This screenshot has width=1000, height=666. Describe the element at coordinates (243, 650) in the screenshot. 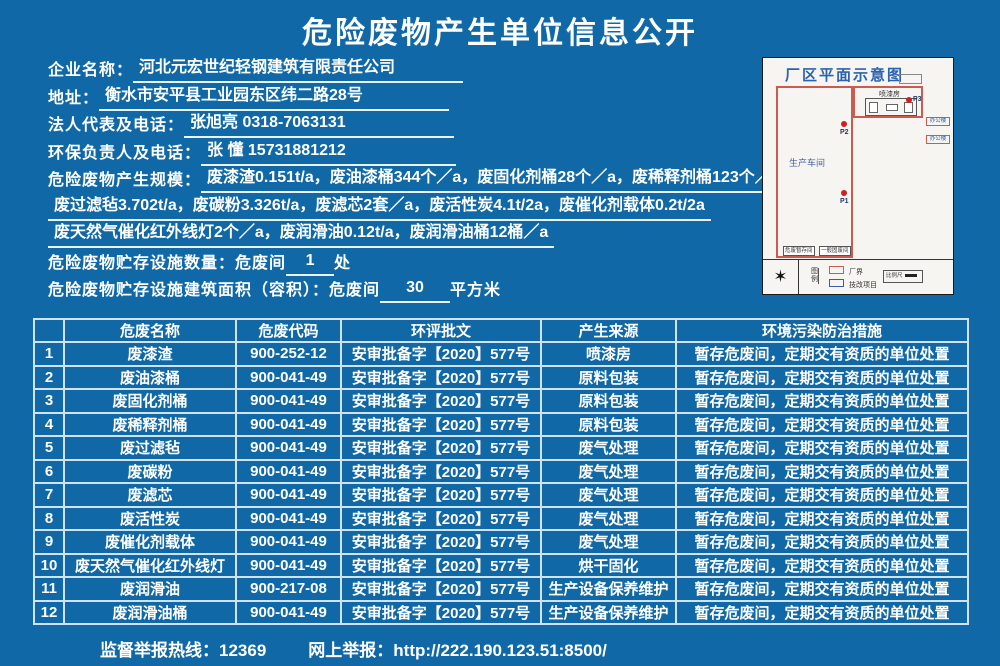

I see `hotline-value: 12369` at that location.